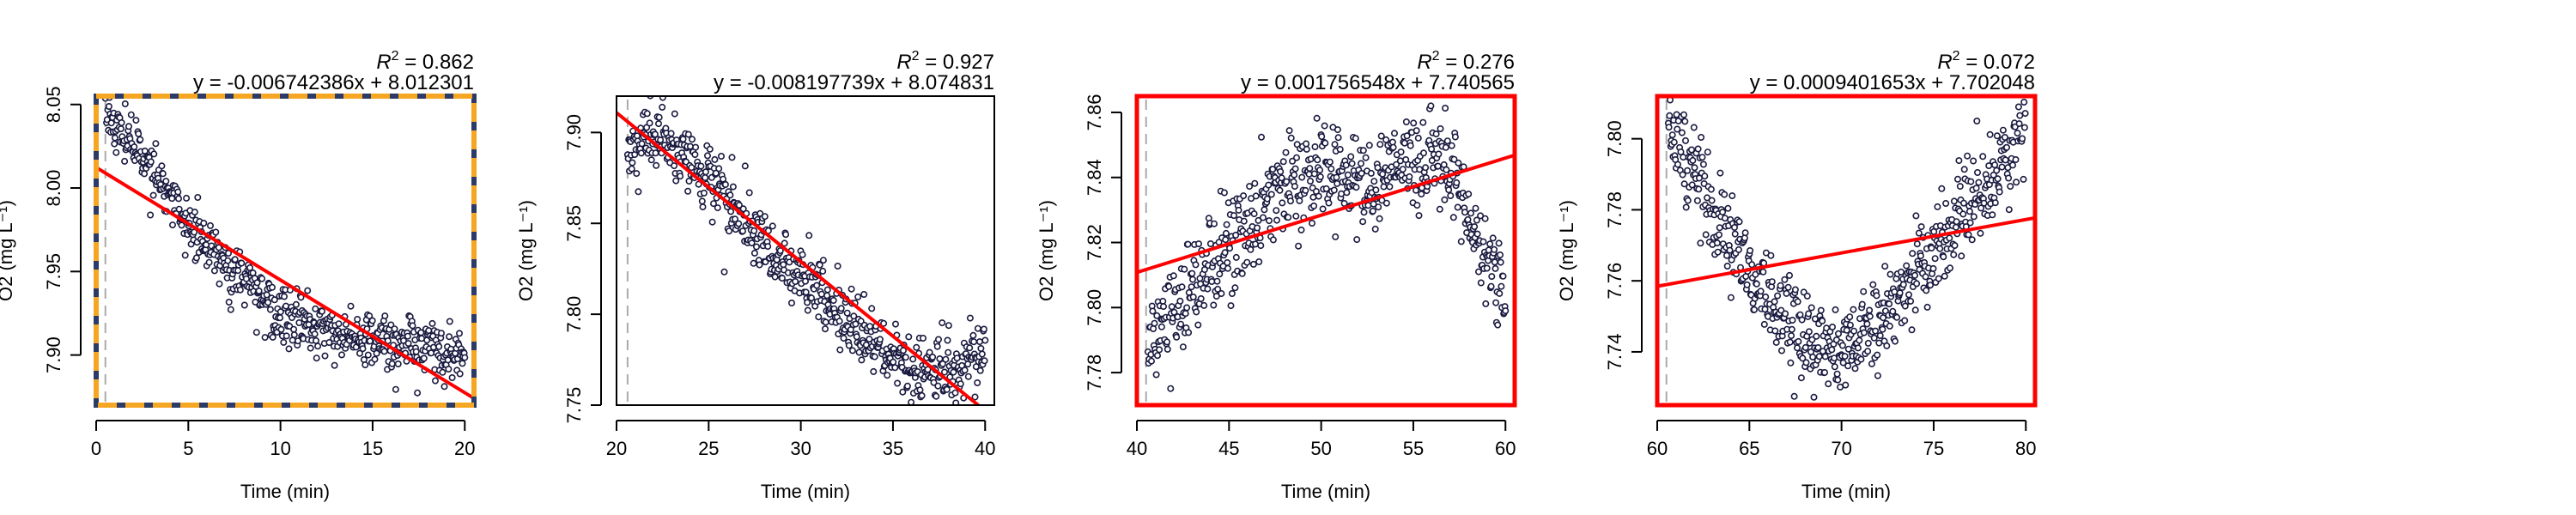 The height and width of the screenshot is (515, 2576). What do you see at coordinates (1614, 209) in the screenshot?
I see `y-tick-label: 7.78` at bounding box center [1614, 209].